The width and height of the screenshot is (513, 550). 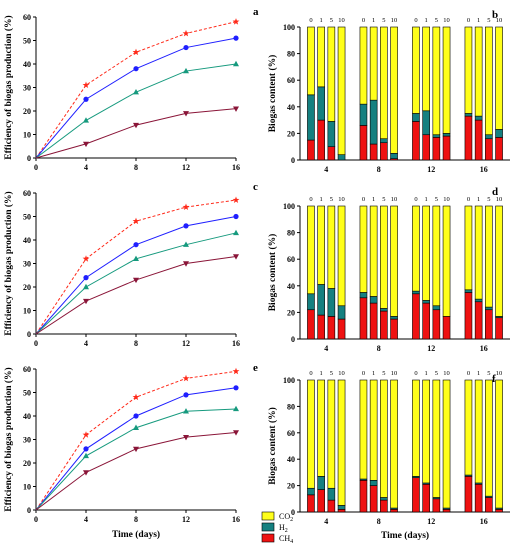 What do you see at coordinates (268, 516) in the screenshot?
I see `legend-swatch-co2` at bounding box center [268, 516].